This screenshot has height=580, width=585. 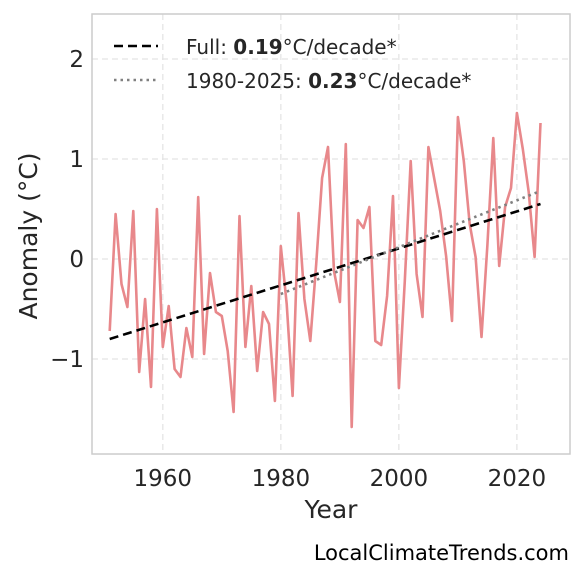 I want to click on x-tick-label: 1980, so click(x=281, y=479).